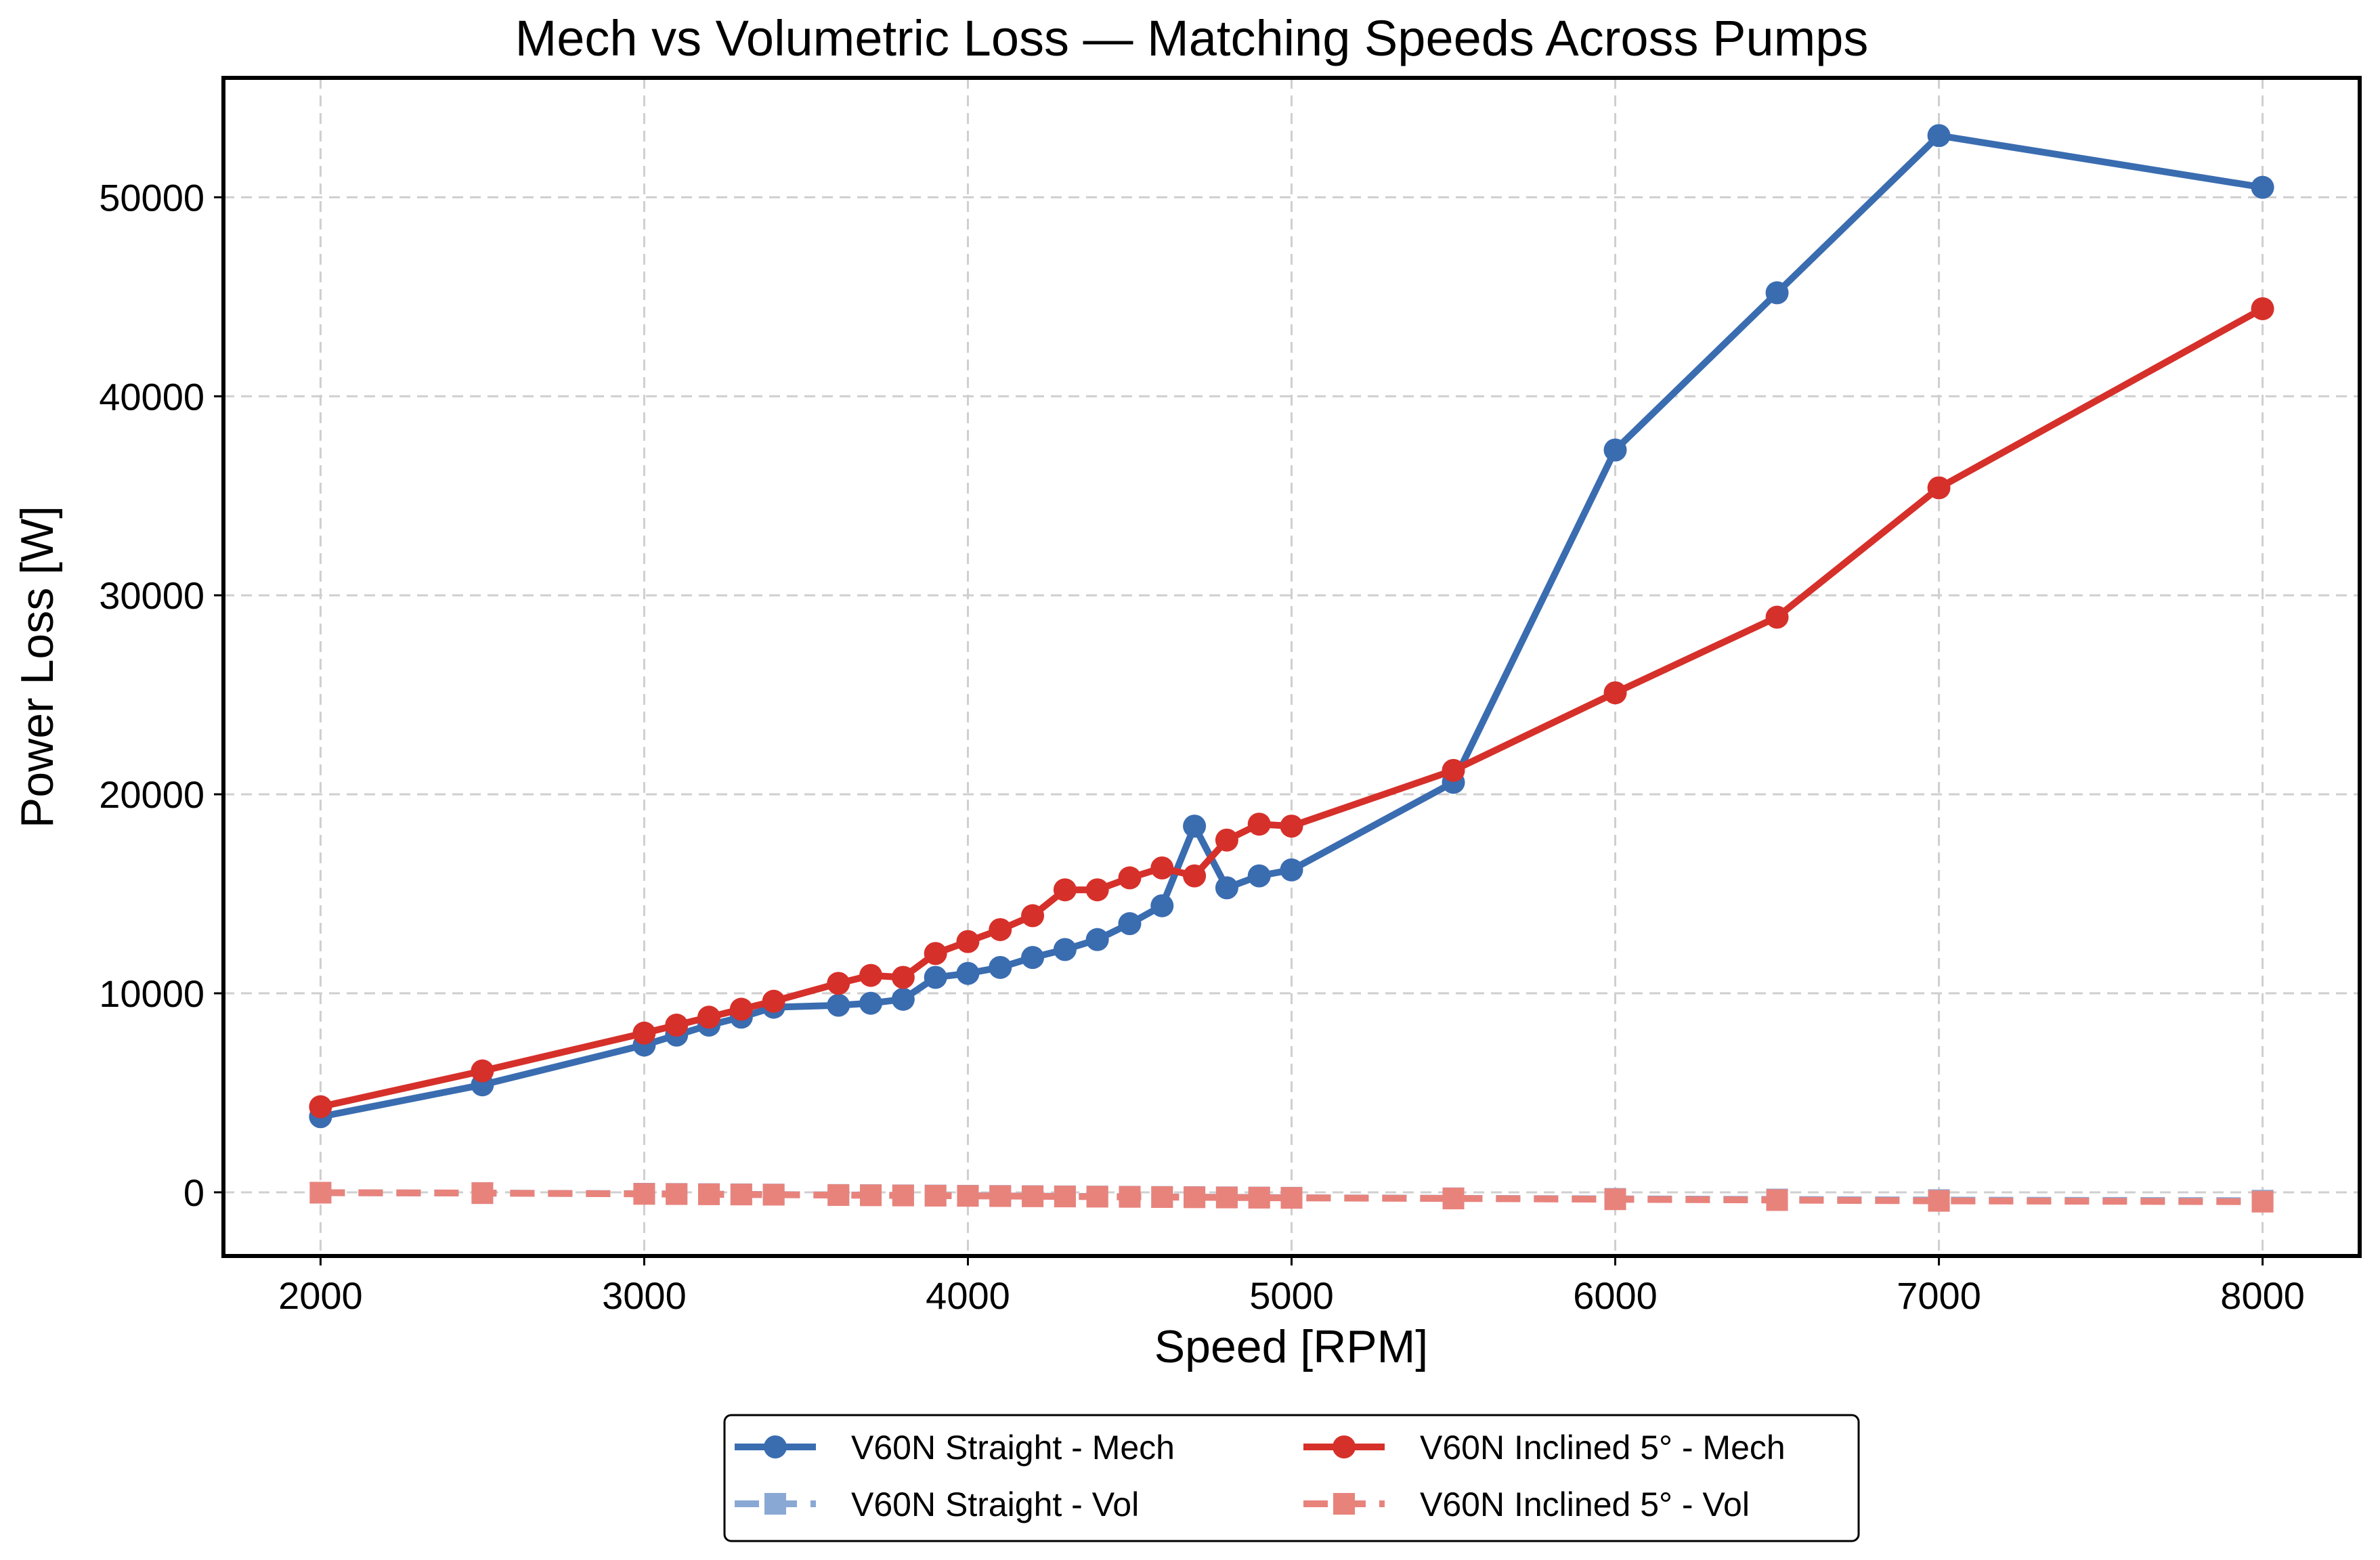 The image size is (2380, 1560). I want to click on x-tick-label: 5000, so click(1292, 1296).